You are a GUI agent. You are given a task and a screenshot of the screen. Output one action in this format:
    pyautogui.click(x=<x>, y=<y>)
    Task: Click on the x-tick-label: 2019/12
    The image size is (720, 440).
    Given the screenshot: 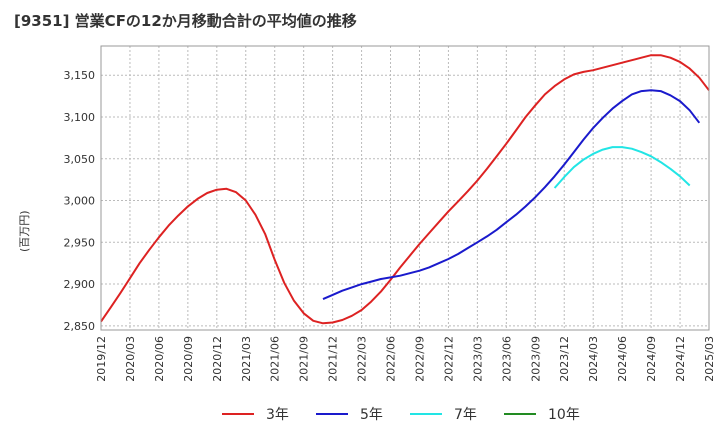 What is the action you would take?
    pyautogui.click(x=101, y=359)
    